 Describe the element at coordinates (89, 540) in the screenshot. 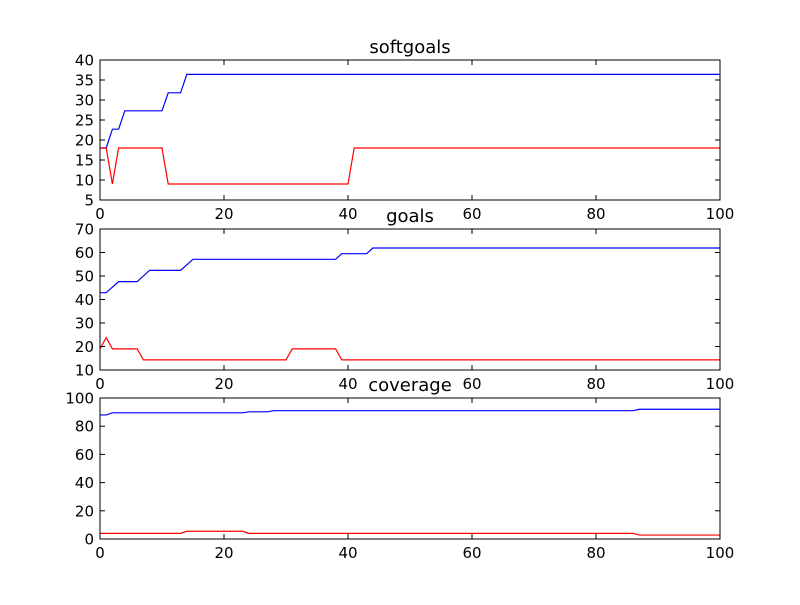

I see `y-tick-label: 0` at that location.